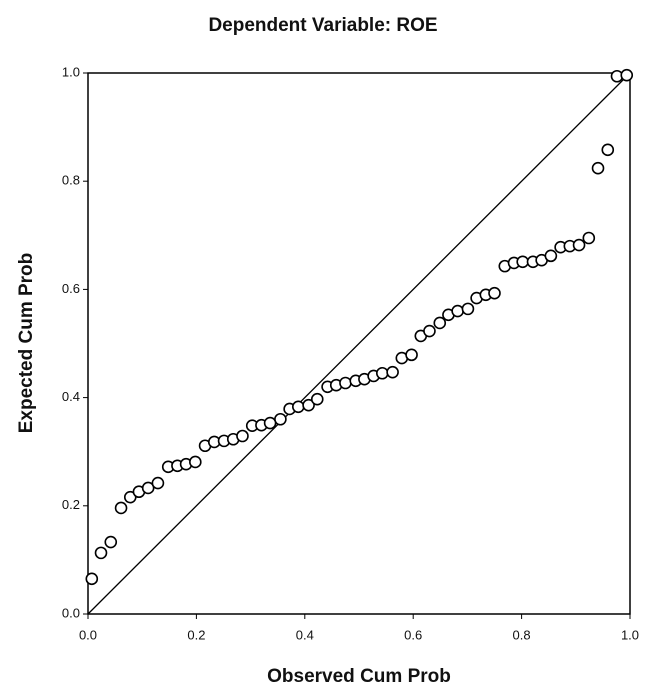  What do you see at coordinates (71, 71) in the screenshot?
I see `y-tick-label: 1.0` at bounding box center [71, 71].